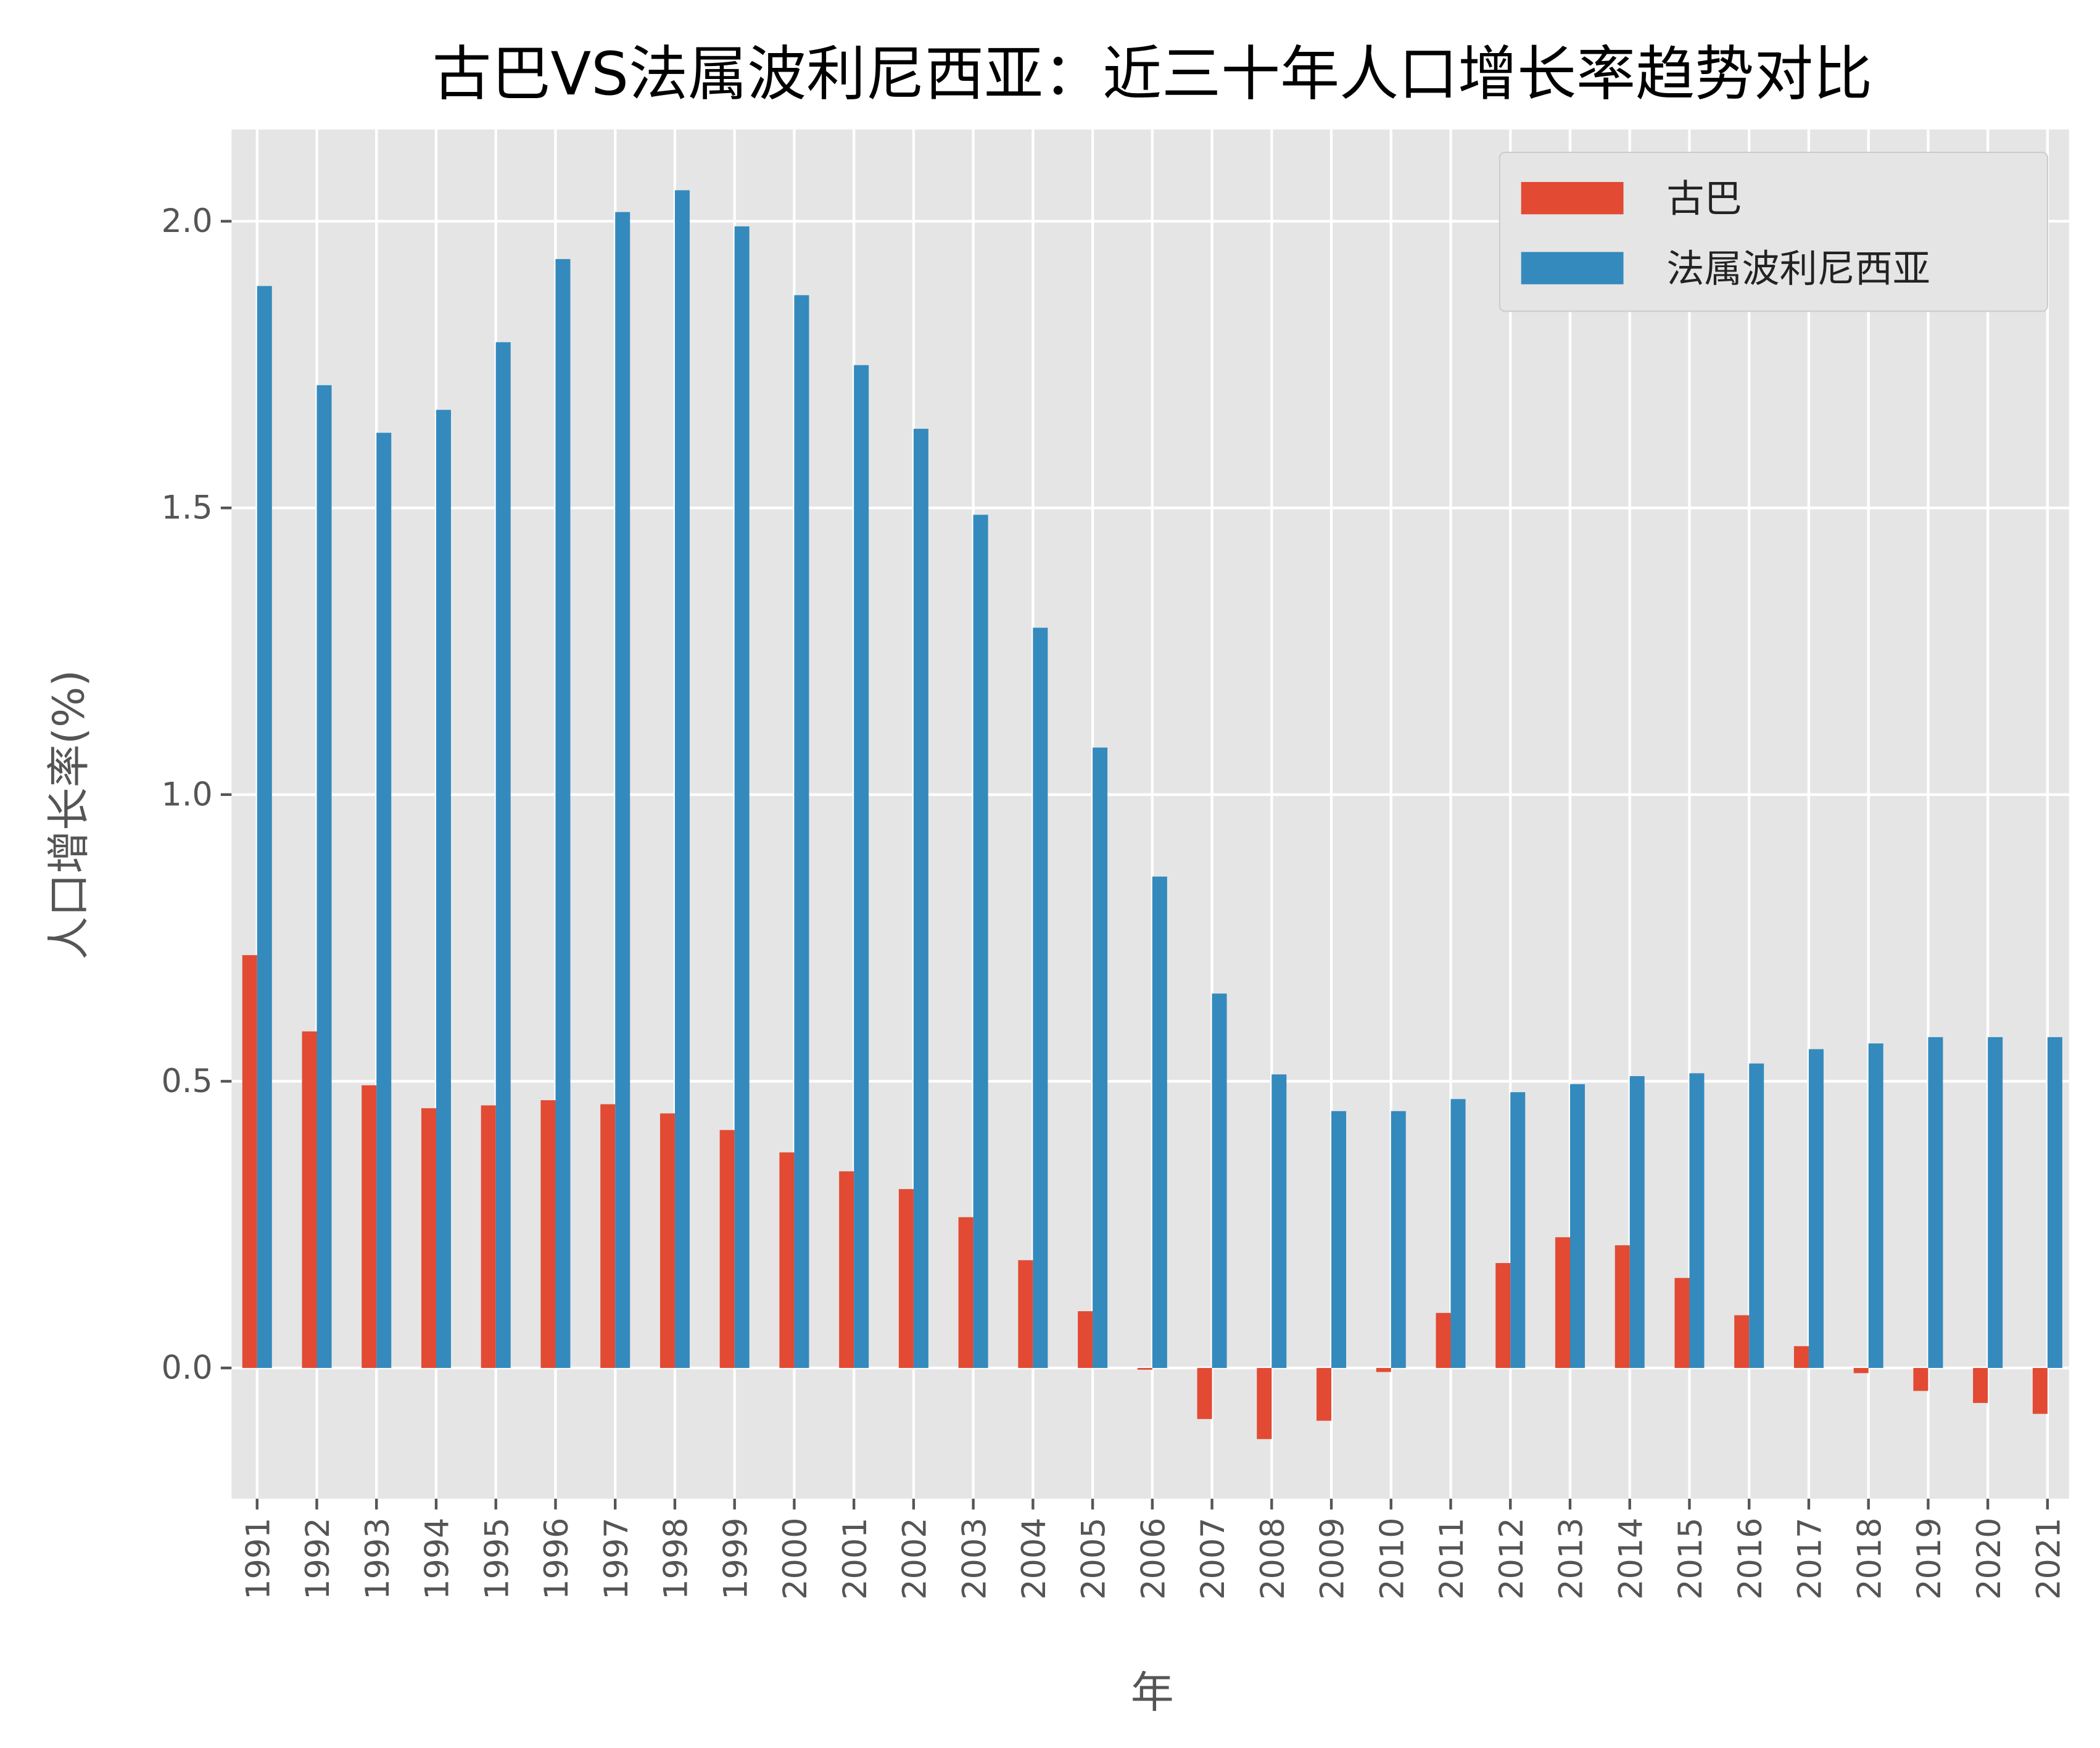 This screenshot has width=2100, height=1748. What do you see at coordinates (186, 508) in the screenshot?
I see `y-tick-label: 1.5` at bounding box center [186, 508].